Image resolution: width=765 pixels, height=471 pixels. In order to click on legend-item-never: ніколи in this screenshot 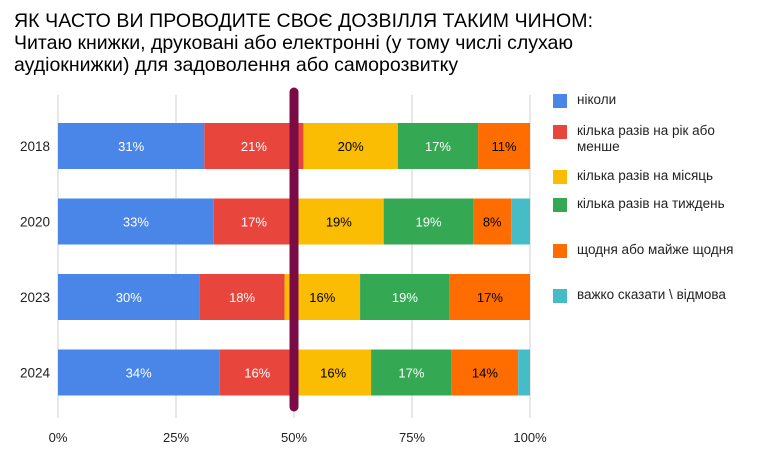, I will do `click(652, 100)`.